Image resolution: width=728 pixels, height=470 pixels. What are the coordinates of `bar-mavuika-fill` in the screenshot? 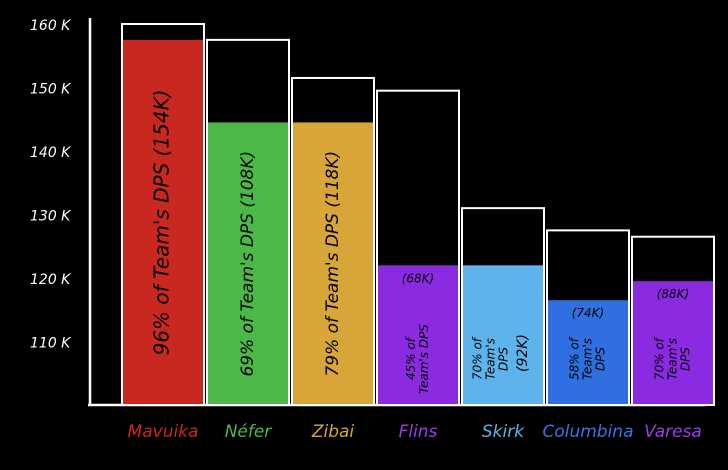 It's located at (163, 222).